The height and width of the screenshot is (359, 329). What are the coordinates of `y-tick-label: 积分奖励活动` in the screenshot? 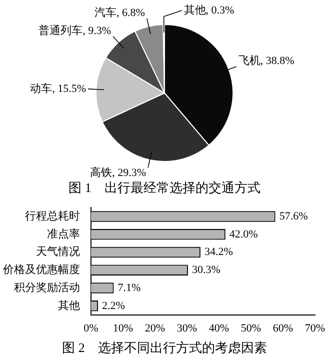 It's located at (47, 288).